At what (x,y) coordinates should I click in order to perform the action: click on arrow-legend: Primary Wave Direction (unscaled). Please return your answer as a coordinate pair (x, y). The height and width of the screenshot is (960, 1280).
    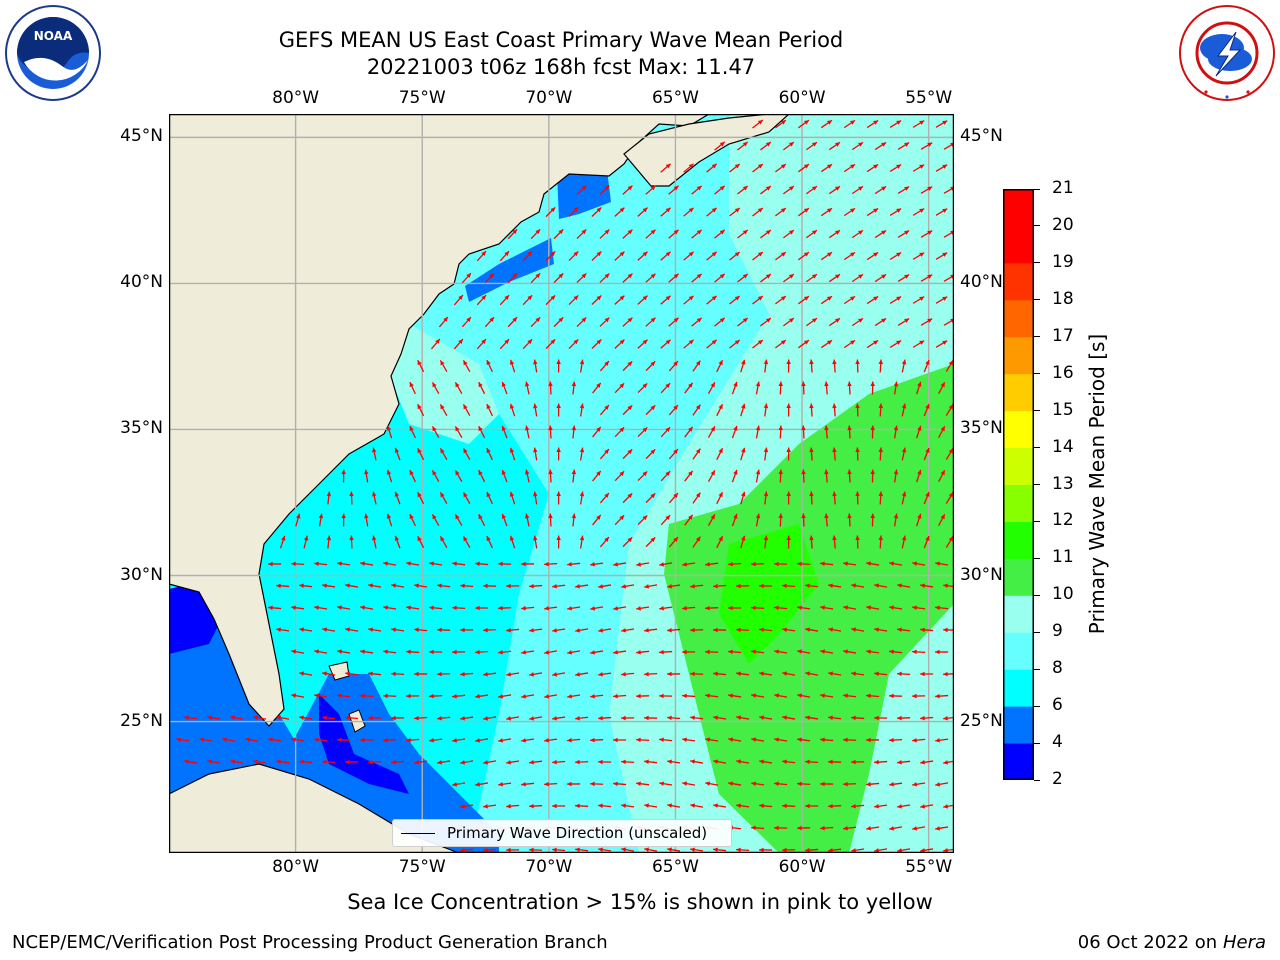
    Looking at the image, I should click on (562, 833).